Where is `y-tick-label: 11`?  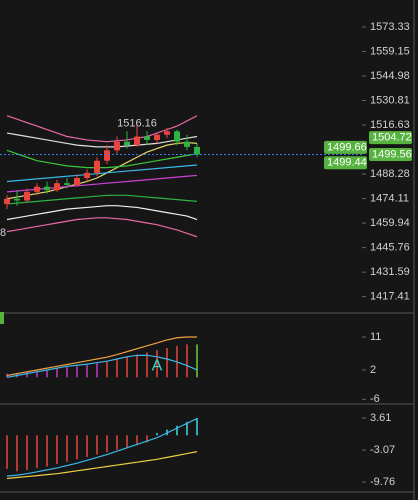
y-tick-label: 11 is located at coordinates (375, 337).